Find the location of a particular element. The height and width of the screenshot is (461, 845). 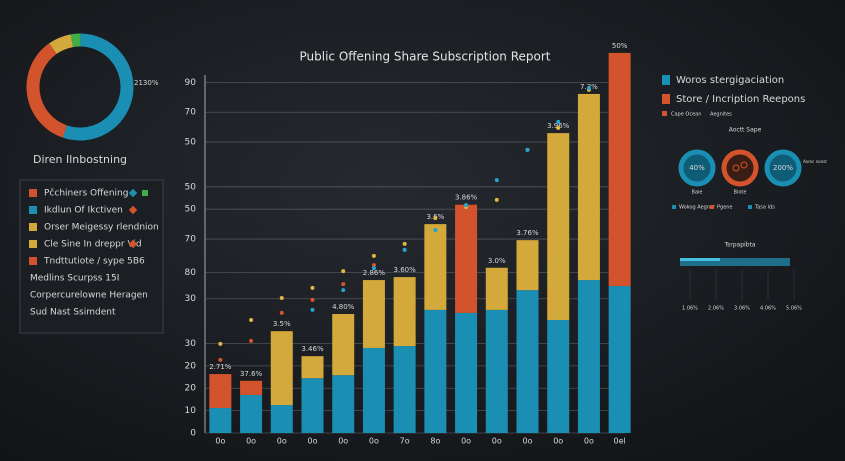

progress-fill is located at coordinates (700, 259).